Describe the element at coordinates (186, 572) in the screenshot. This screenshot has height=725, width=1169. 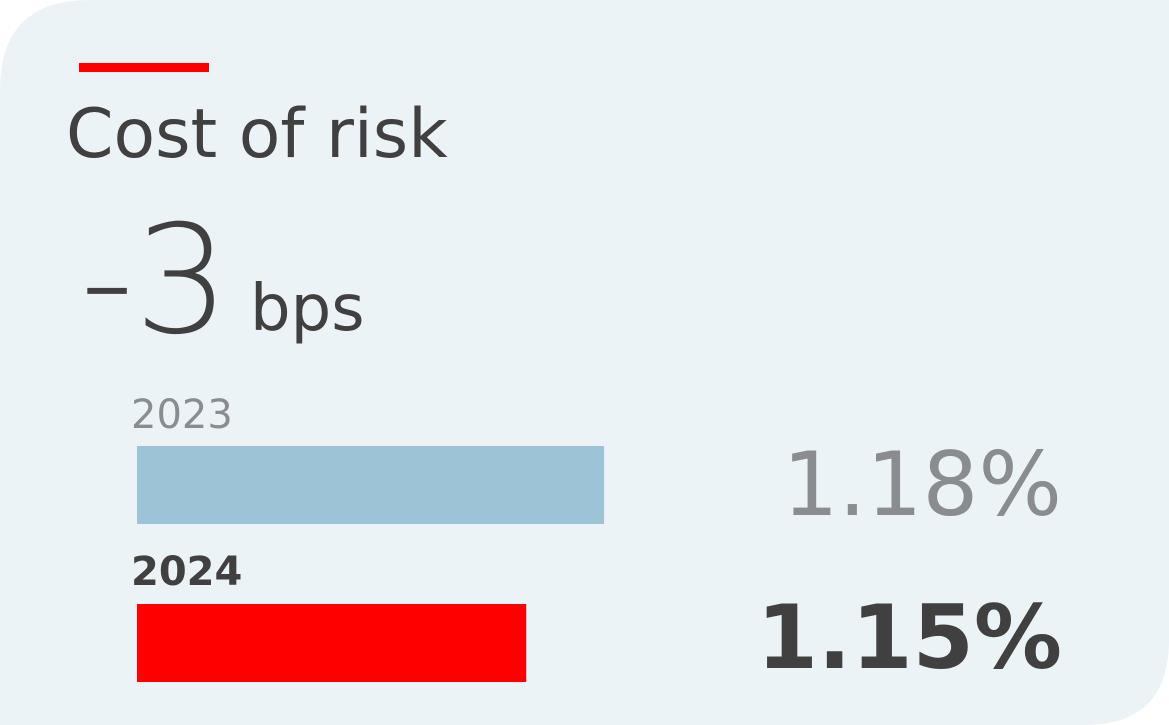
I see `category-label: 2024` at that location.